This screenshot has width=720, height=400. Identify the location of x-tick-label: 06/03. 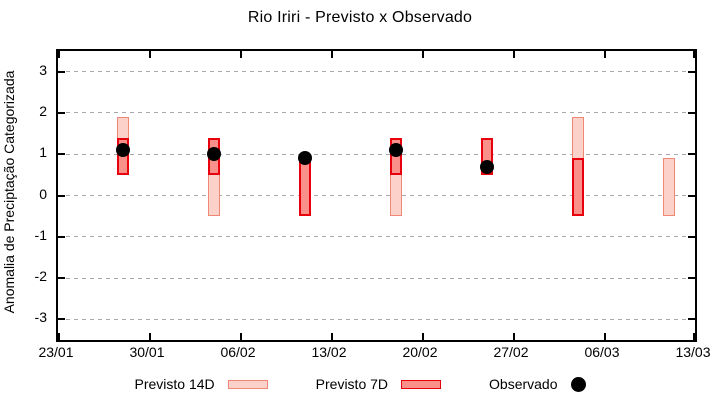
(602, 352).